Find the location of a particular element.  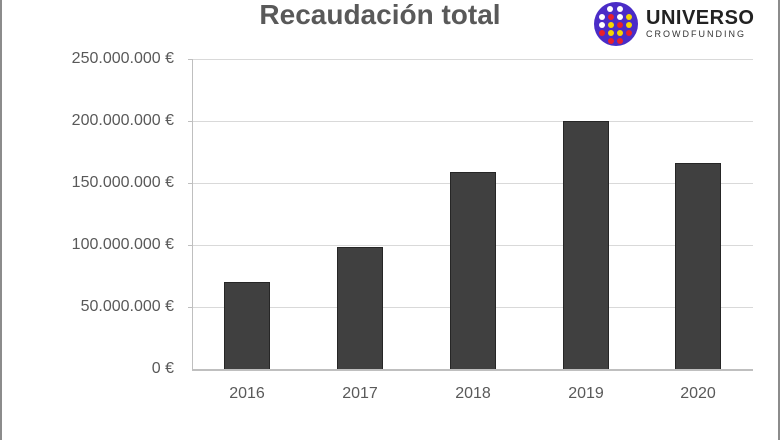

y-tick-label: 250.000.000 € is located at coordinates (122, 58).